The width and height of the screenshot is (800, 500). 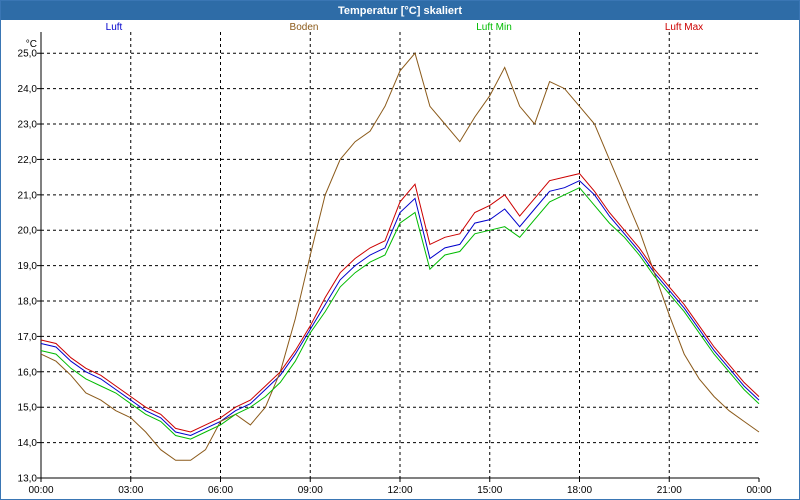 I want to click on x-tick-time: 12:00, so click(x=399, y=490).